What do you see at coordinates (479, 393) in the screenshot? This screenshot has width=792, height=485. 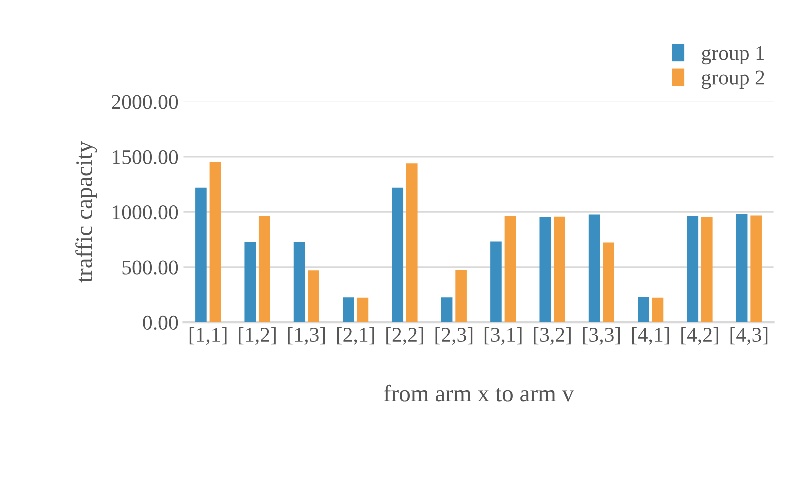 I see `x-axis-title: from arm x to arm v` at bounding box center [479, 393].